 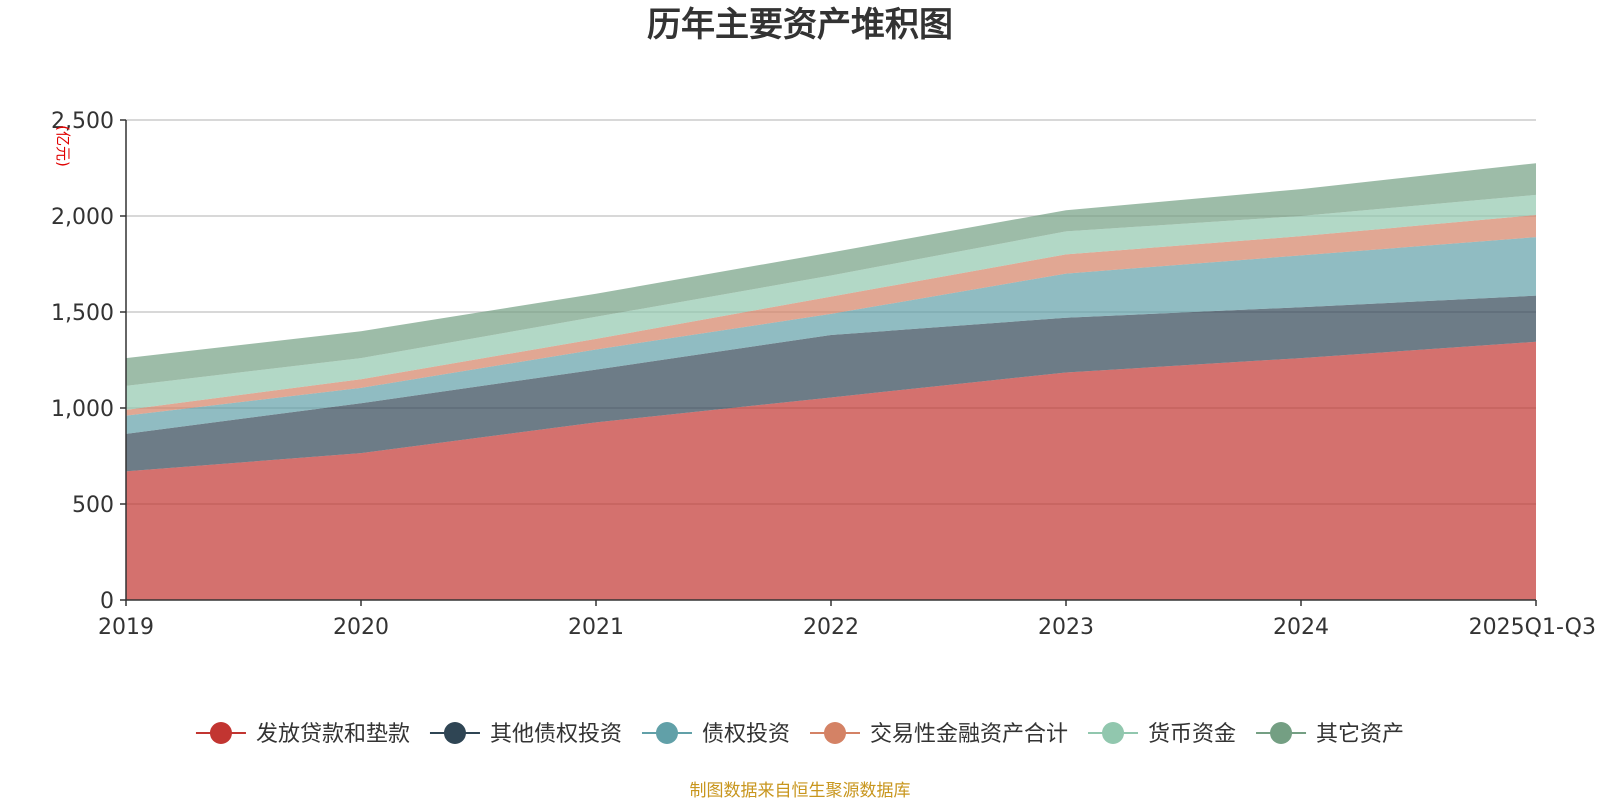 I want to click on legend-item: 其他债权投资, so click(x=525, y=734).